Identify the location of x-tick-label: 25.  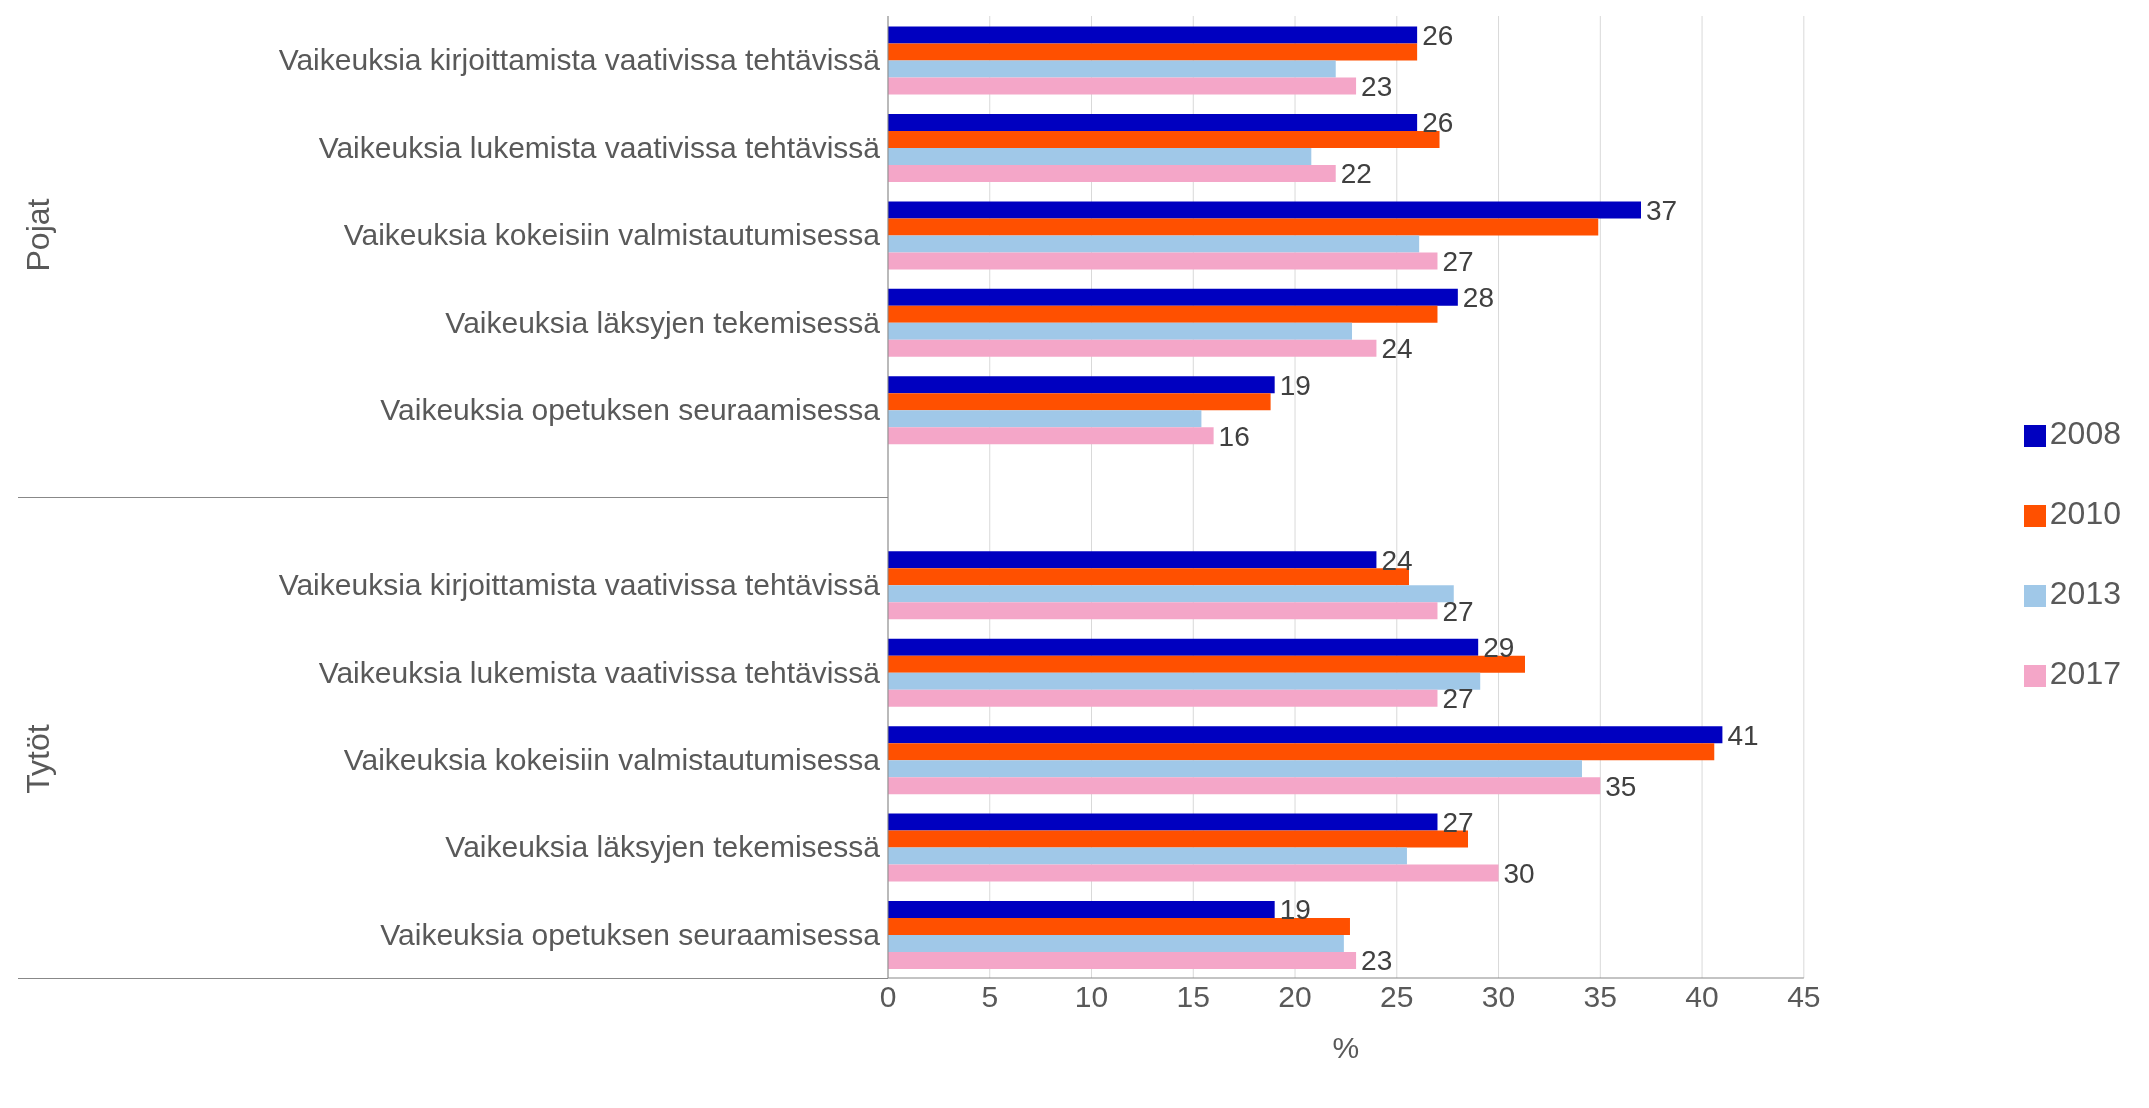
(1397, 997).